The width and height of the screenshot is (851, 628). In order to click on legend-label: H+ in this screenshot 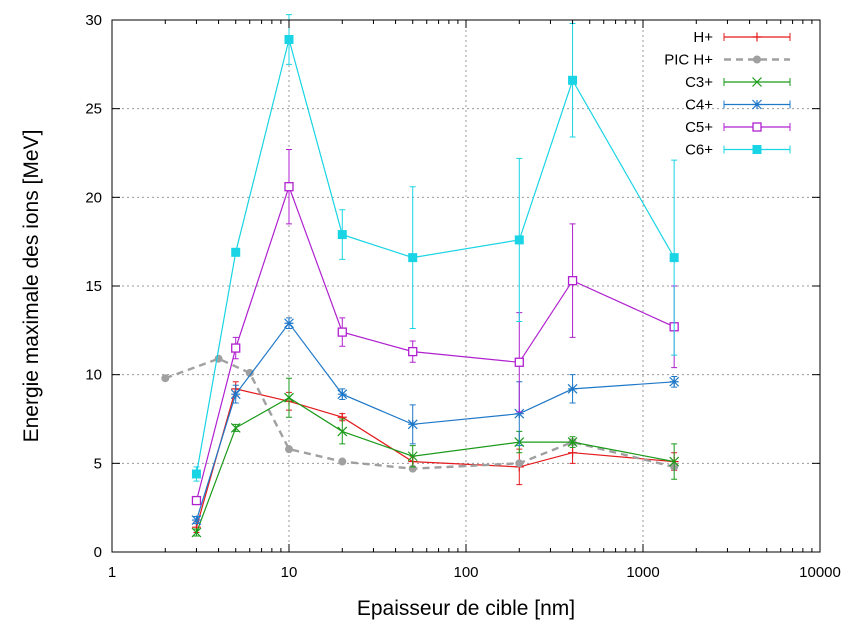, I will do `click(703, 37)`.